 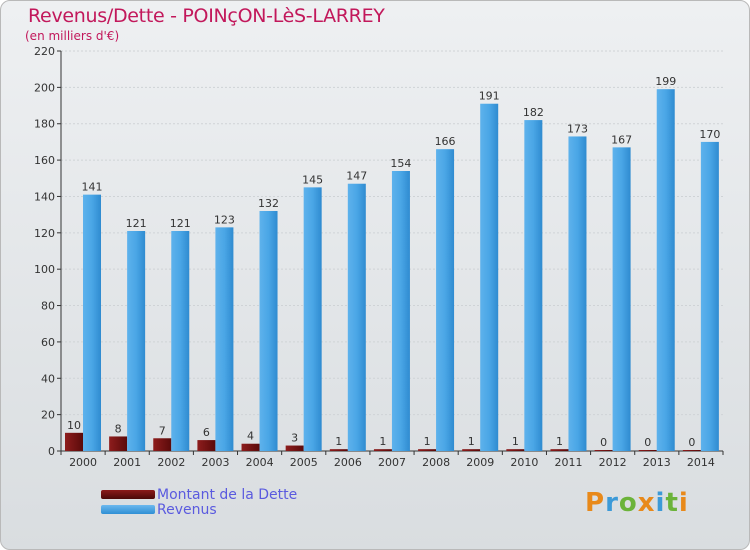 I want to click on y-tick-label: 40, so click(x=48, y=378).